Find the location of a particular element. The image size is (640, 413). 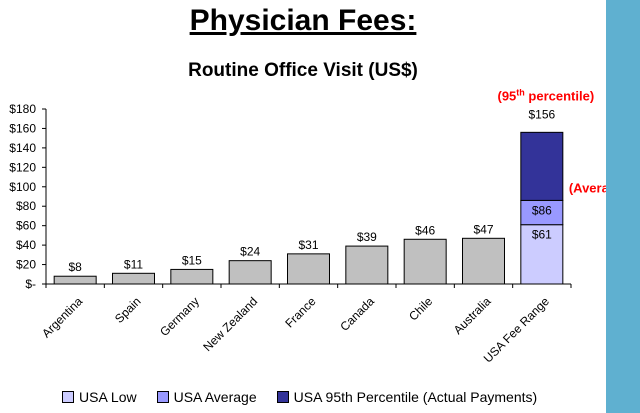

stacked-bar-segment is located at coordinates (542, 166).